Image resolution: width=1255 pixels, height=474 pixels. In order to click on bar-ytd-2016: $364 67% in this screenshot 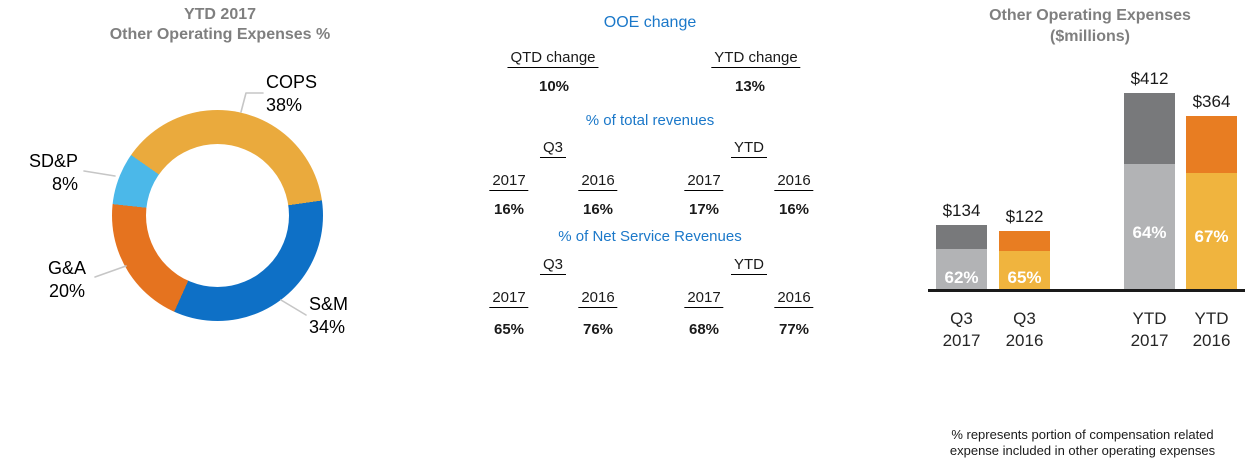, I will do `click(1211, 190)`.